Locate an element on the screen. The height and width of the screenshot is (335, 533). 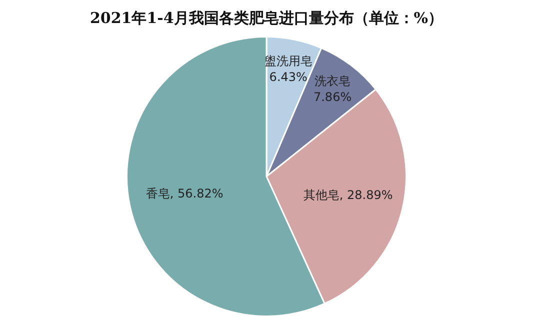
slice-label: 洗衣皂 is located at coordinates (332, 81).